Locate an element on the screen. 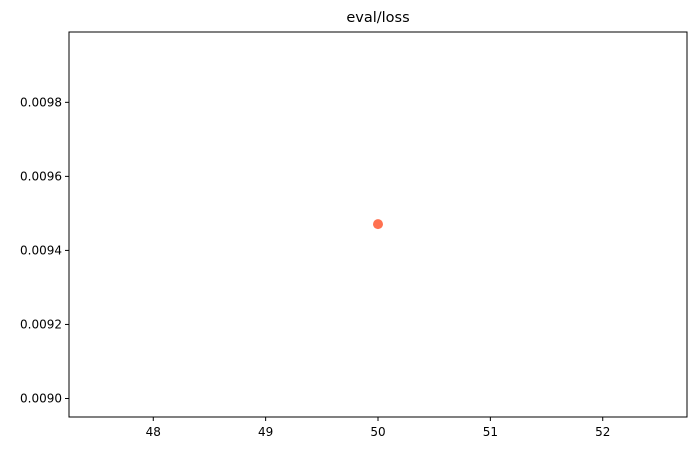 This screenshot has height=455, width=698. y-tick-label: 0.0096 is located at coordinates (41, 176).